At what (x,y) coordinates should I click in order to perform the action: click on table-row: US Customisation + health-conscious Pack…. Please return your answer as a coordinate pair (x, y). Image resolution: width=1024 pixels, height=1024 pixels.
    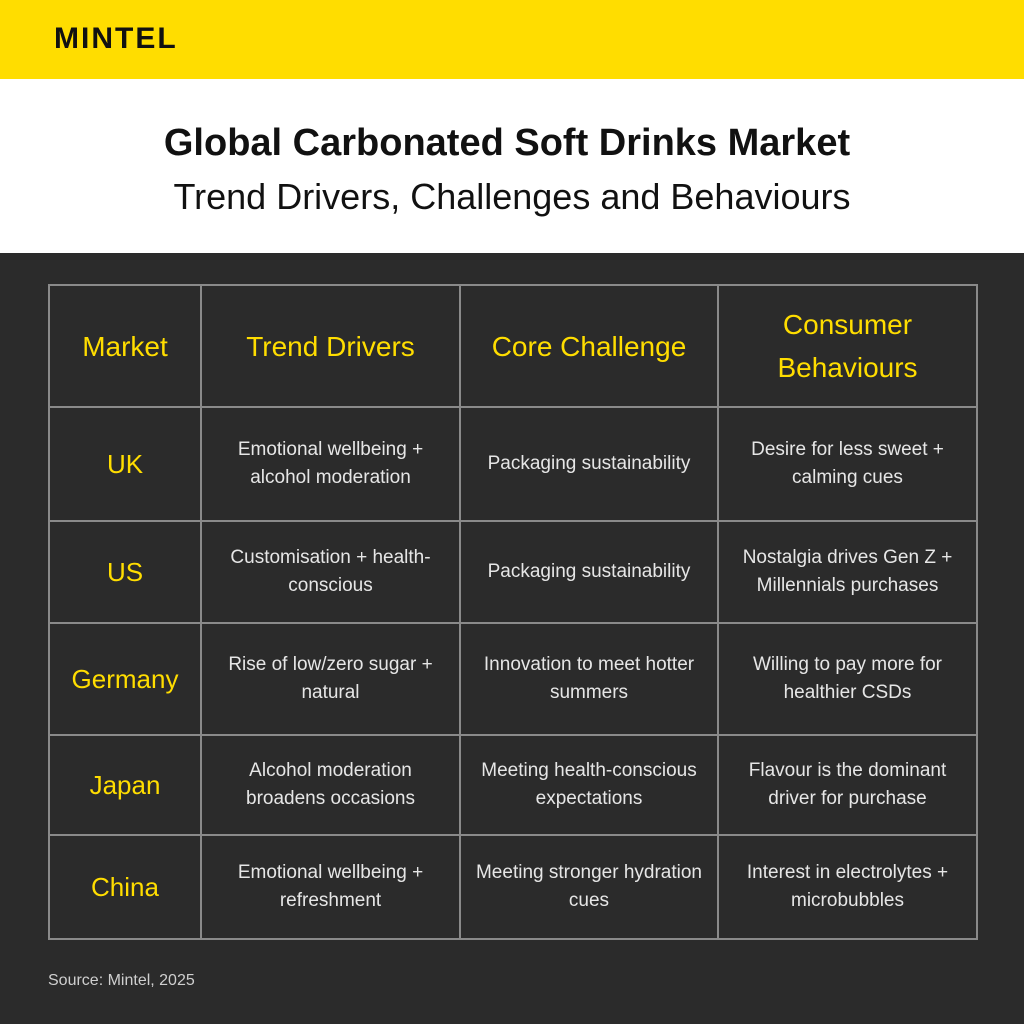
    Looking at the image, I should click on (513, 572).